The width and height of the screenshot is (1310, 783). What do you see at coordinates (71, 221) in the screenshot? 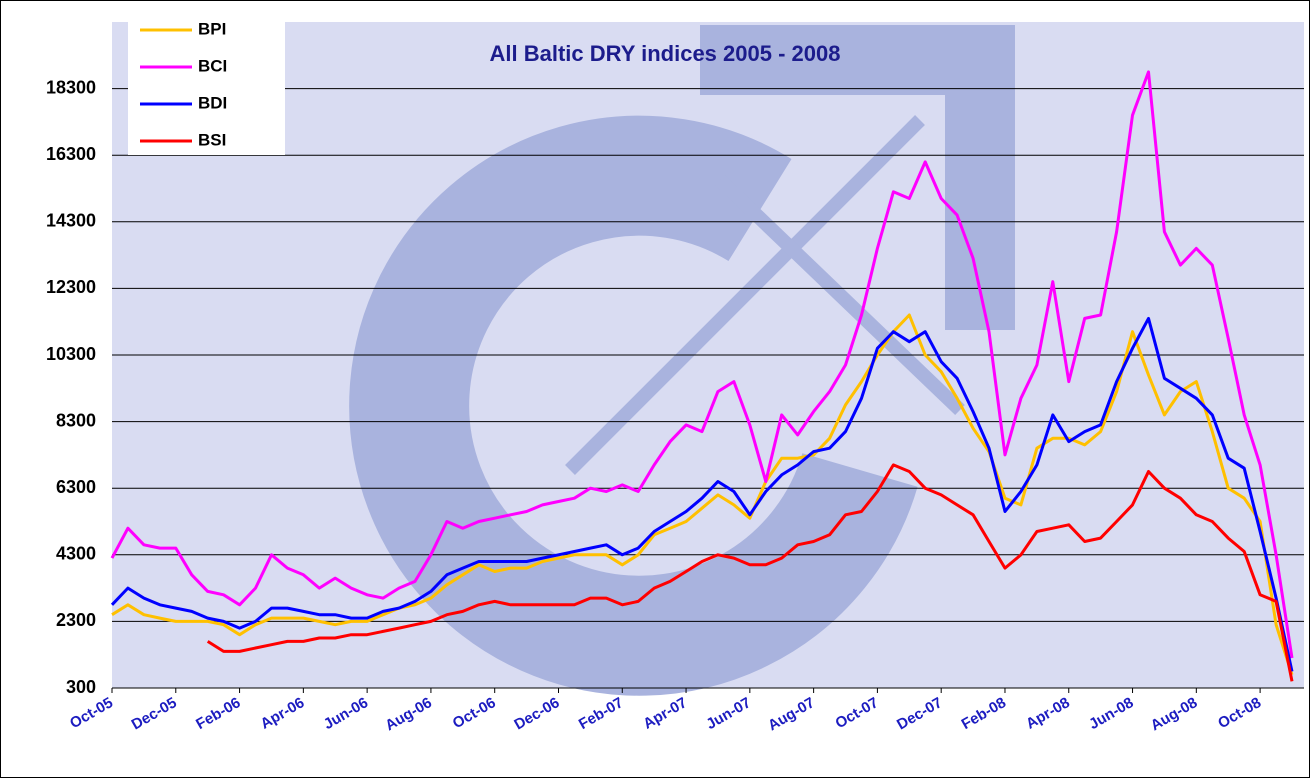
I see `y-tick-label: 14300` at bounding box center [71, 221].